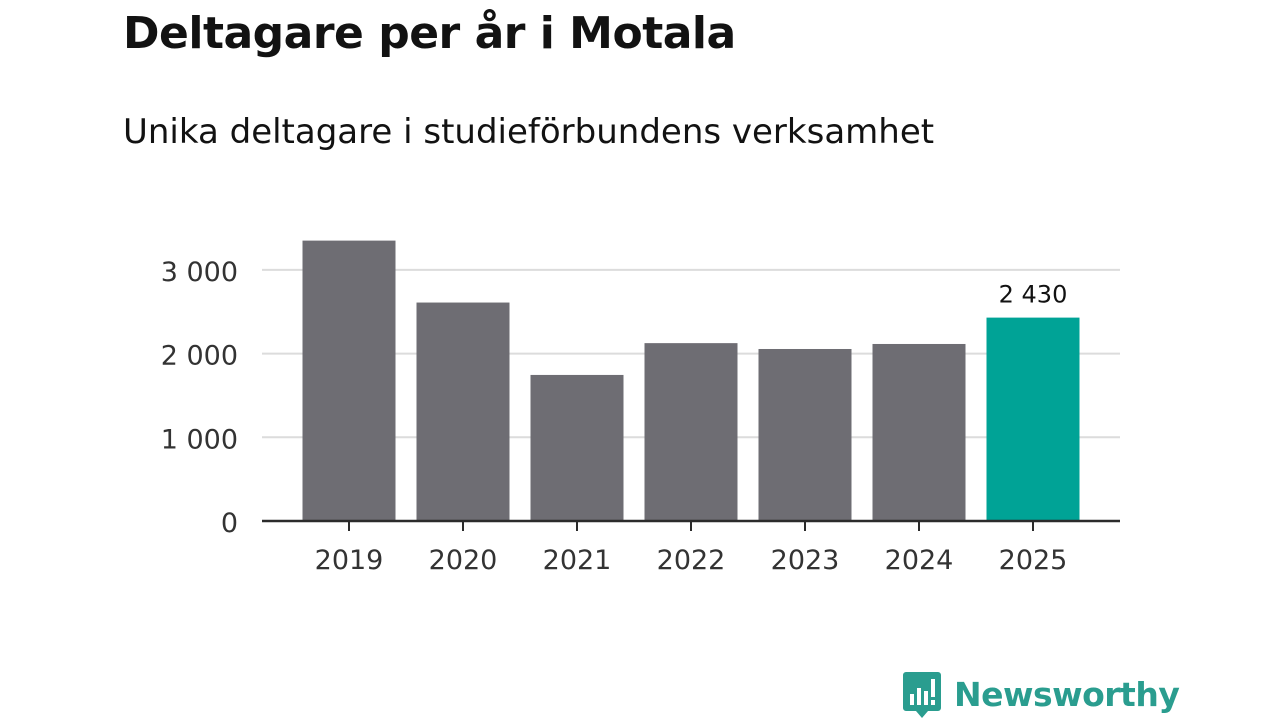  Describe the element at coordinates (1033, 560) in the screenshot. I see `x-tick-label: 2025` at that location.